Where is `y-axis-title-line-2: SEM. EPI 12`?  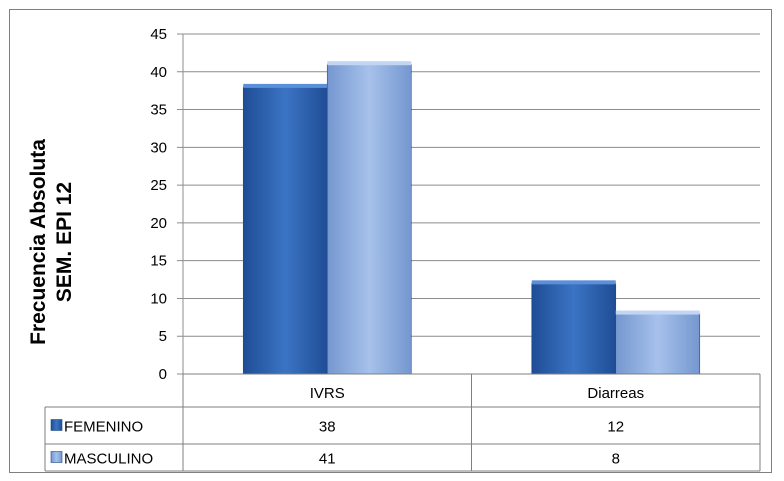
y-axis-title-line-2: SEM. EPI 12 is located at coordinates (64, 242).